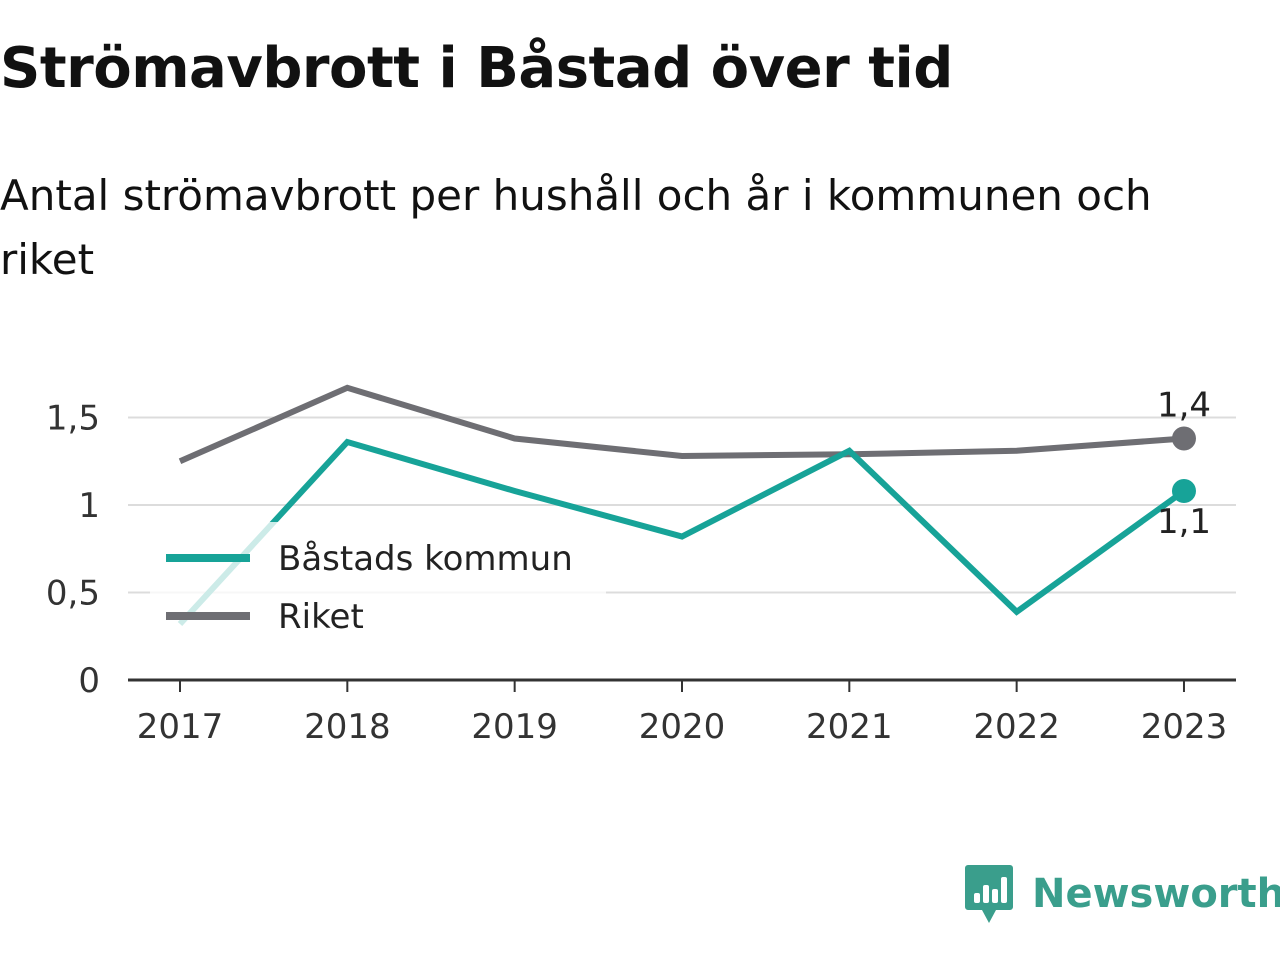 This screenshot has height=960, width=1280. Describe the element at coordinates (321, 617) in the screenshot. I see `legend-label: Riket` at that location.